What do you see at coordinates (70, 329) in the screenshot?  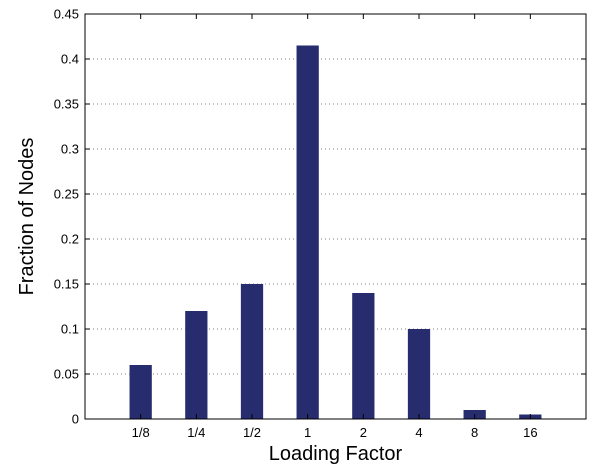 I see `y-tick-label: 0.1` at bounding box center [70, 329].